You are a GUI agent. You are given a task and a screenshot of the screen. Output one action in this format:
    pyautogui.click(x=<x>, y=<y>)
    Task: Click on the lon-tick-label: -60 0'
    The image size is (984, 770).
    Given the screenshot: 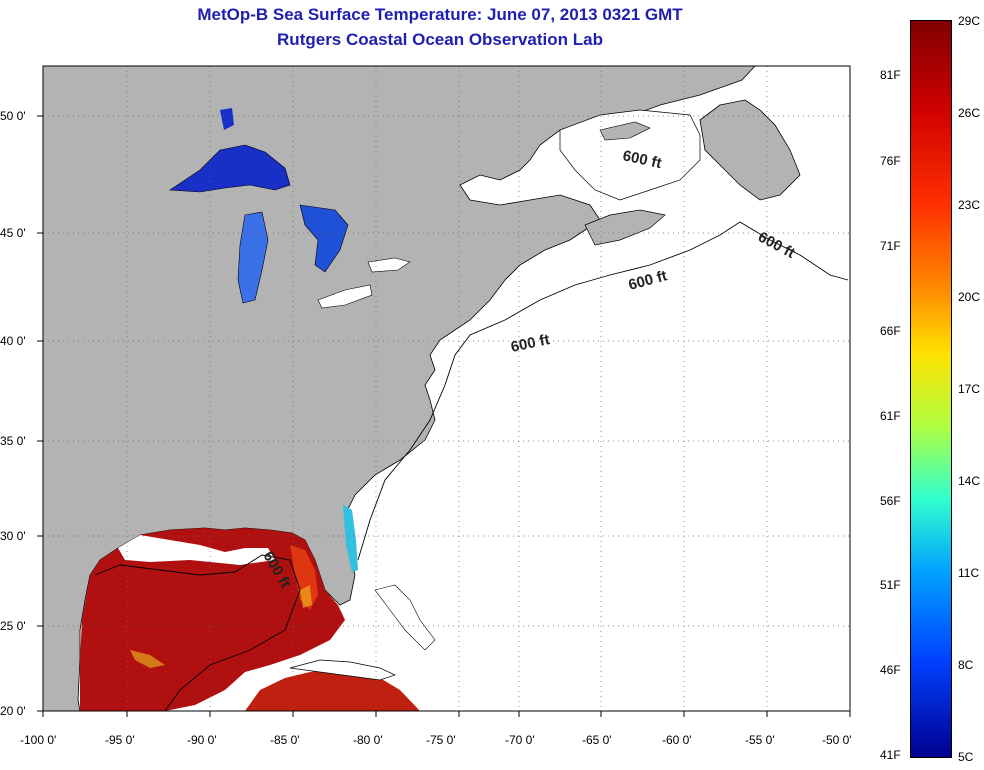 What is the action you would take?
    pyautogui.click(x=677, y=740)
    